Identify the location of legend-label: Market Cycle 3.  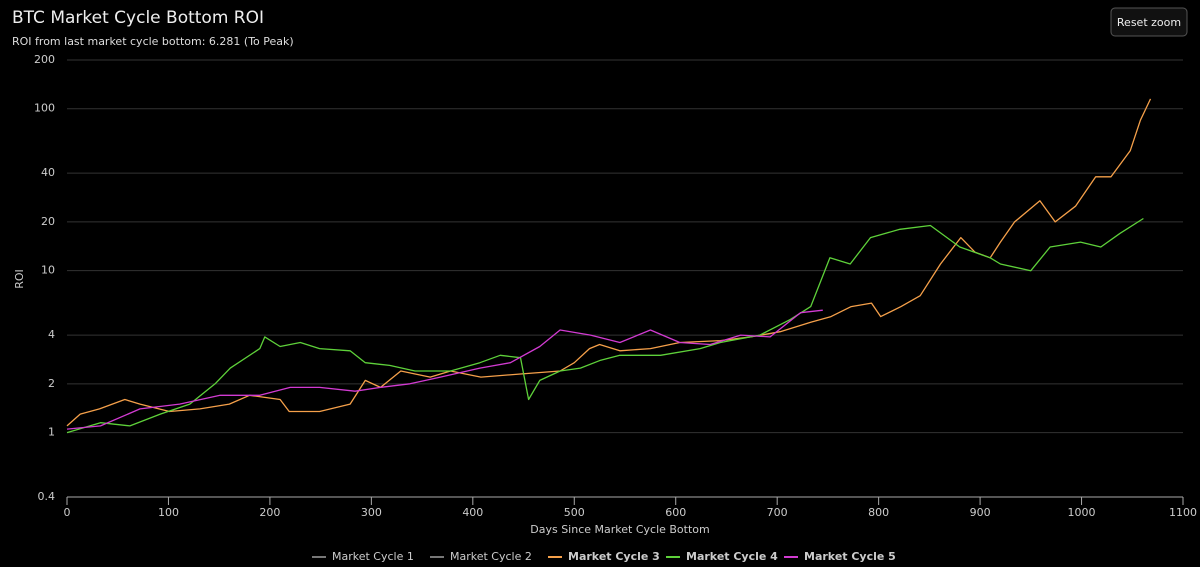
(614, 556).